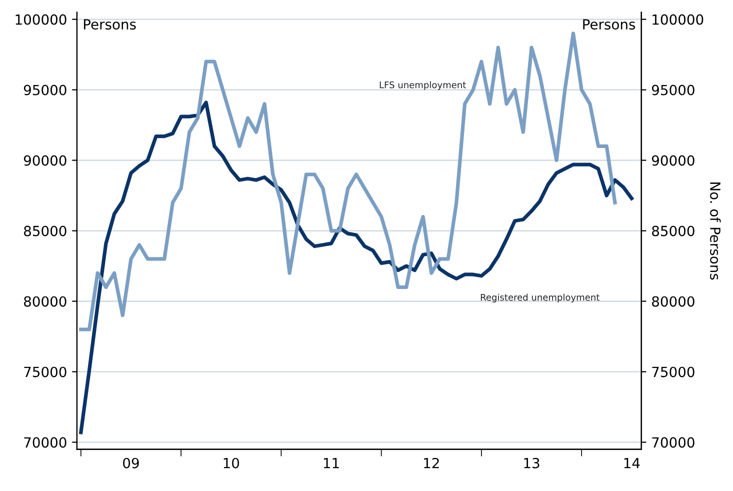 This screenshot has width=733, height=491. Describe the element at coordinates (715, 231) in the screenshot. I see `y2-axis-title: No. of Persons` at that location.